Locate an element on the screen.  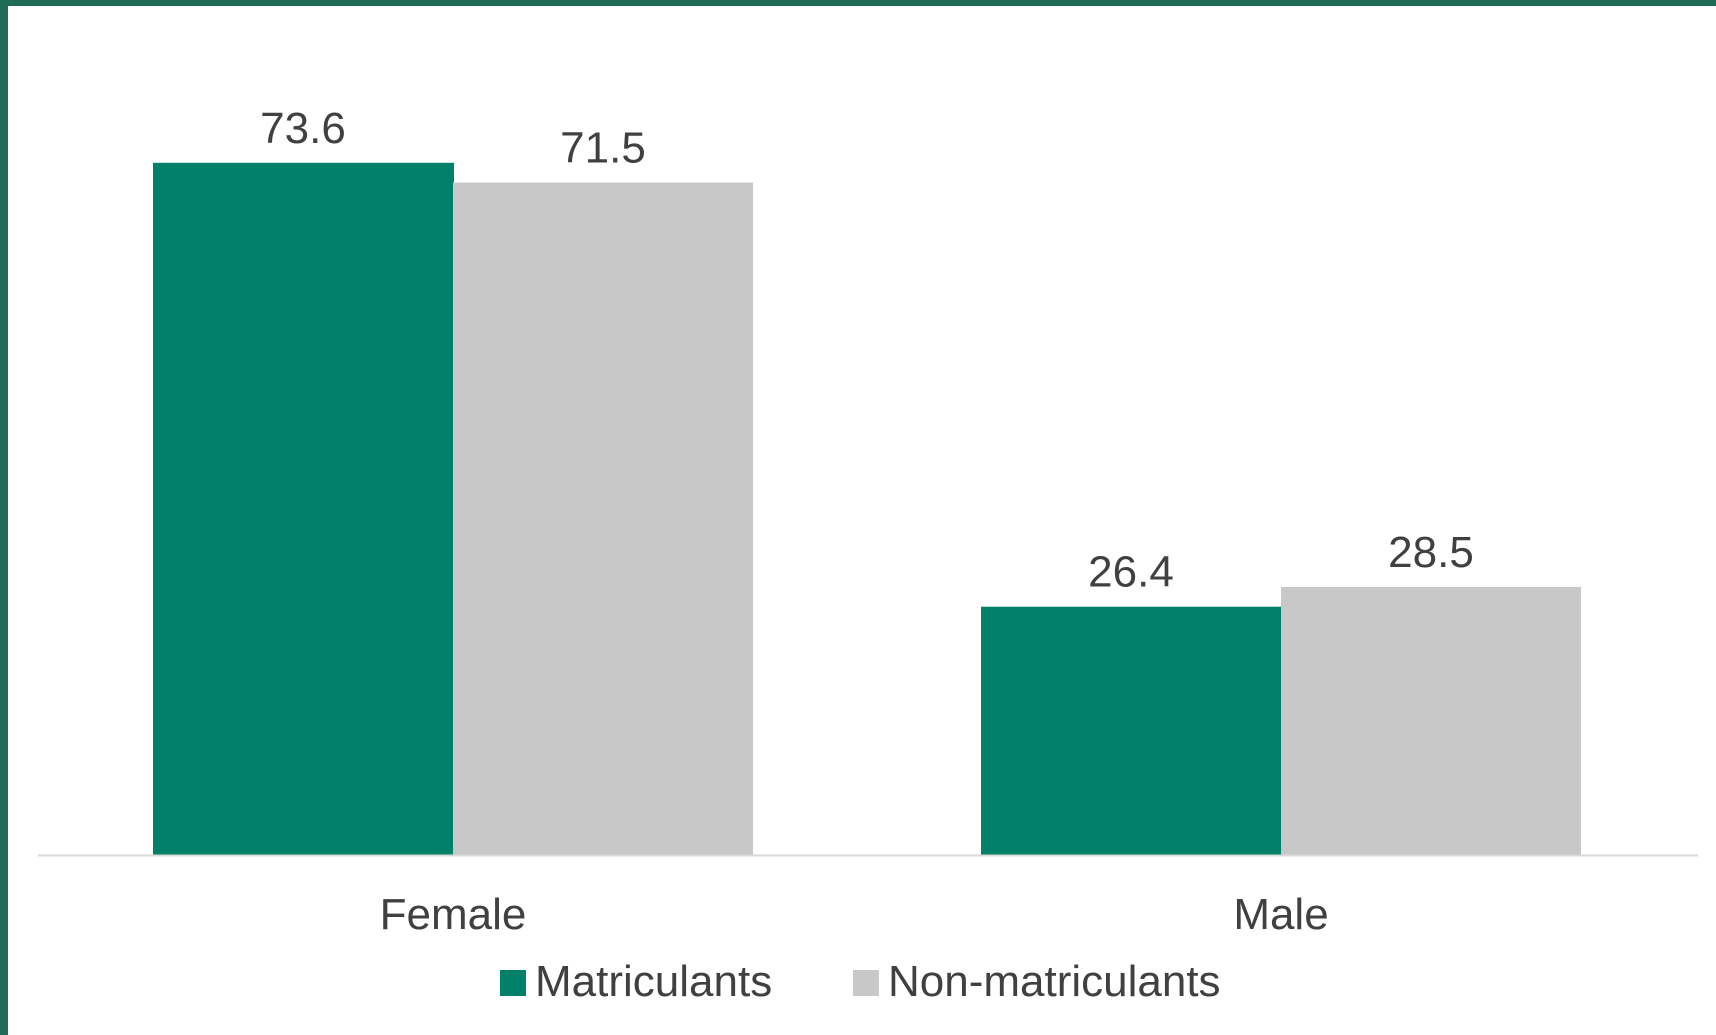
legend-swatch-non-matriculants is located at coordinates (866, 983).